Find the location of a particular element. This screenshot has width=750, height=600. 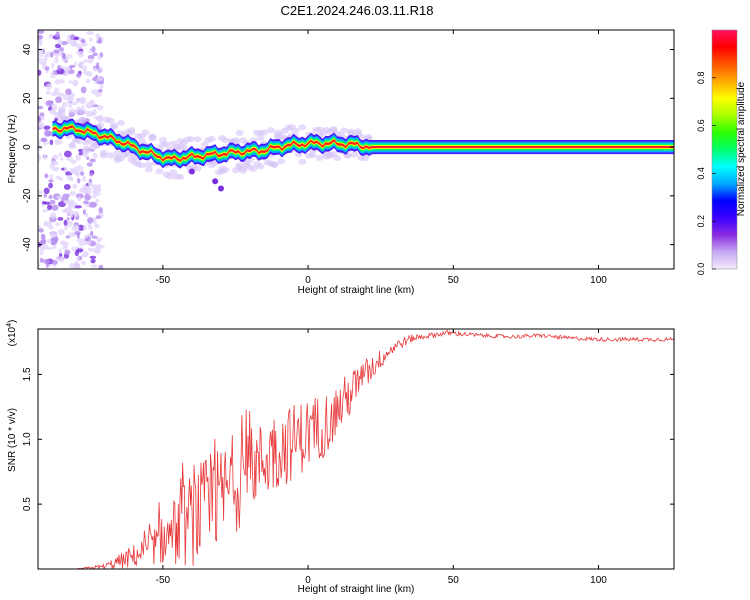

colorbar-ticks: 0.0 0.2 0.4 0.6 0.8 is located at coordinates (706, 174).